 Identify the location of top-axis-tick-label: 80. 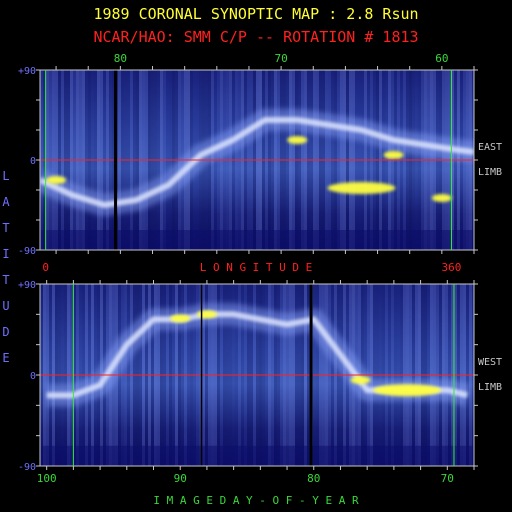
(120, 58).